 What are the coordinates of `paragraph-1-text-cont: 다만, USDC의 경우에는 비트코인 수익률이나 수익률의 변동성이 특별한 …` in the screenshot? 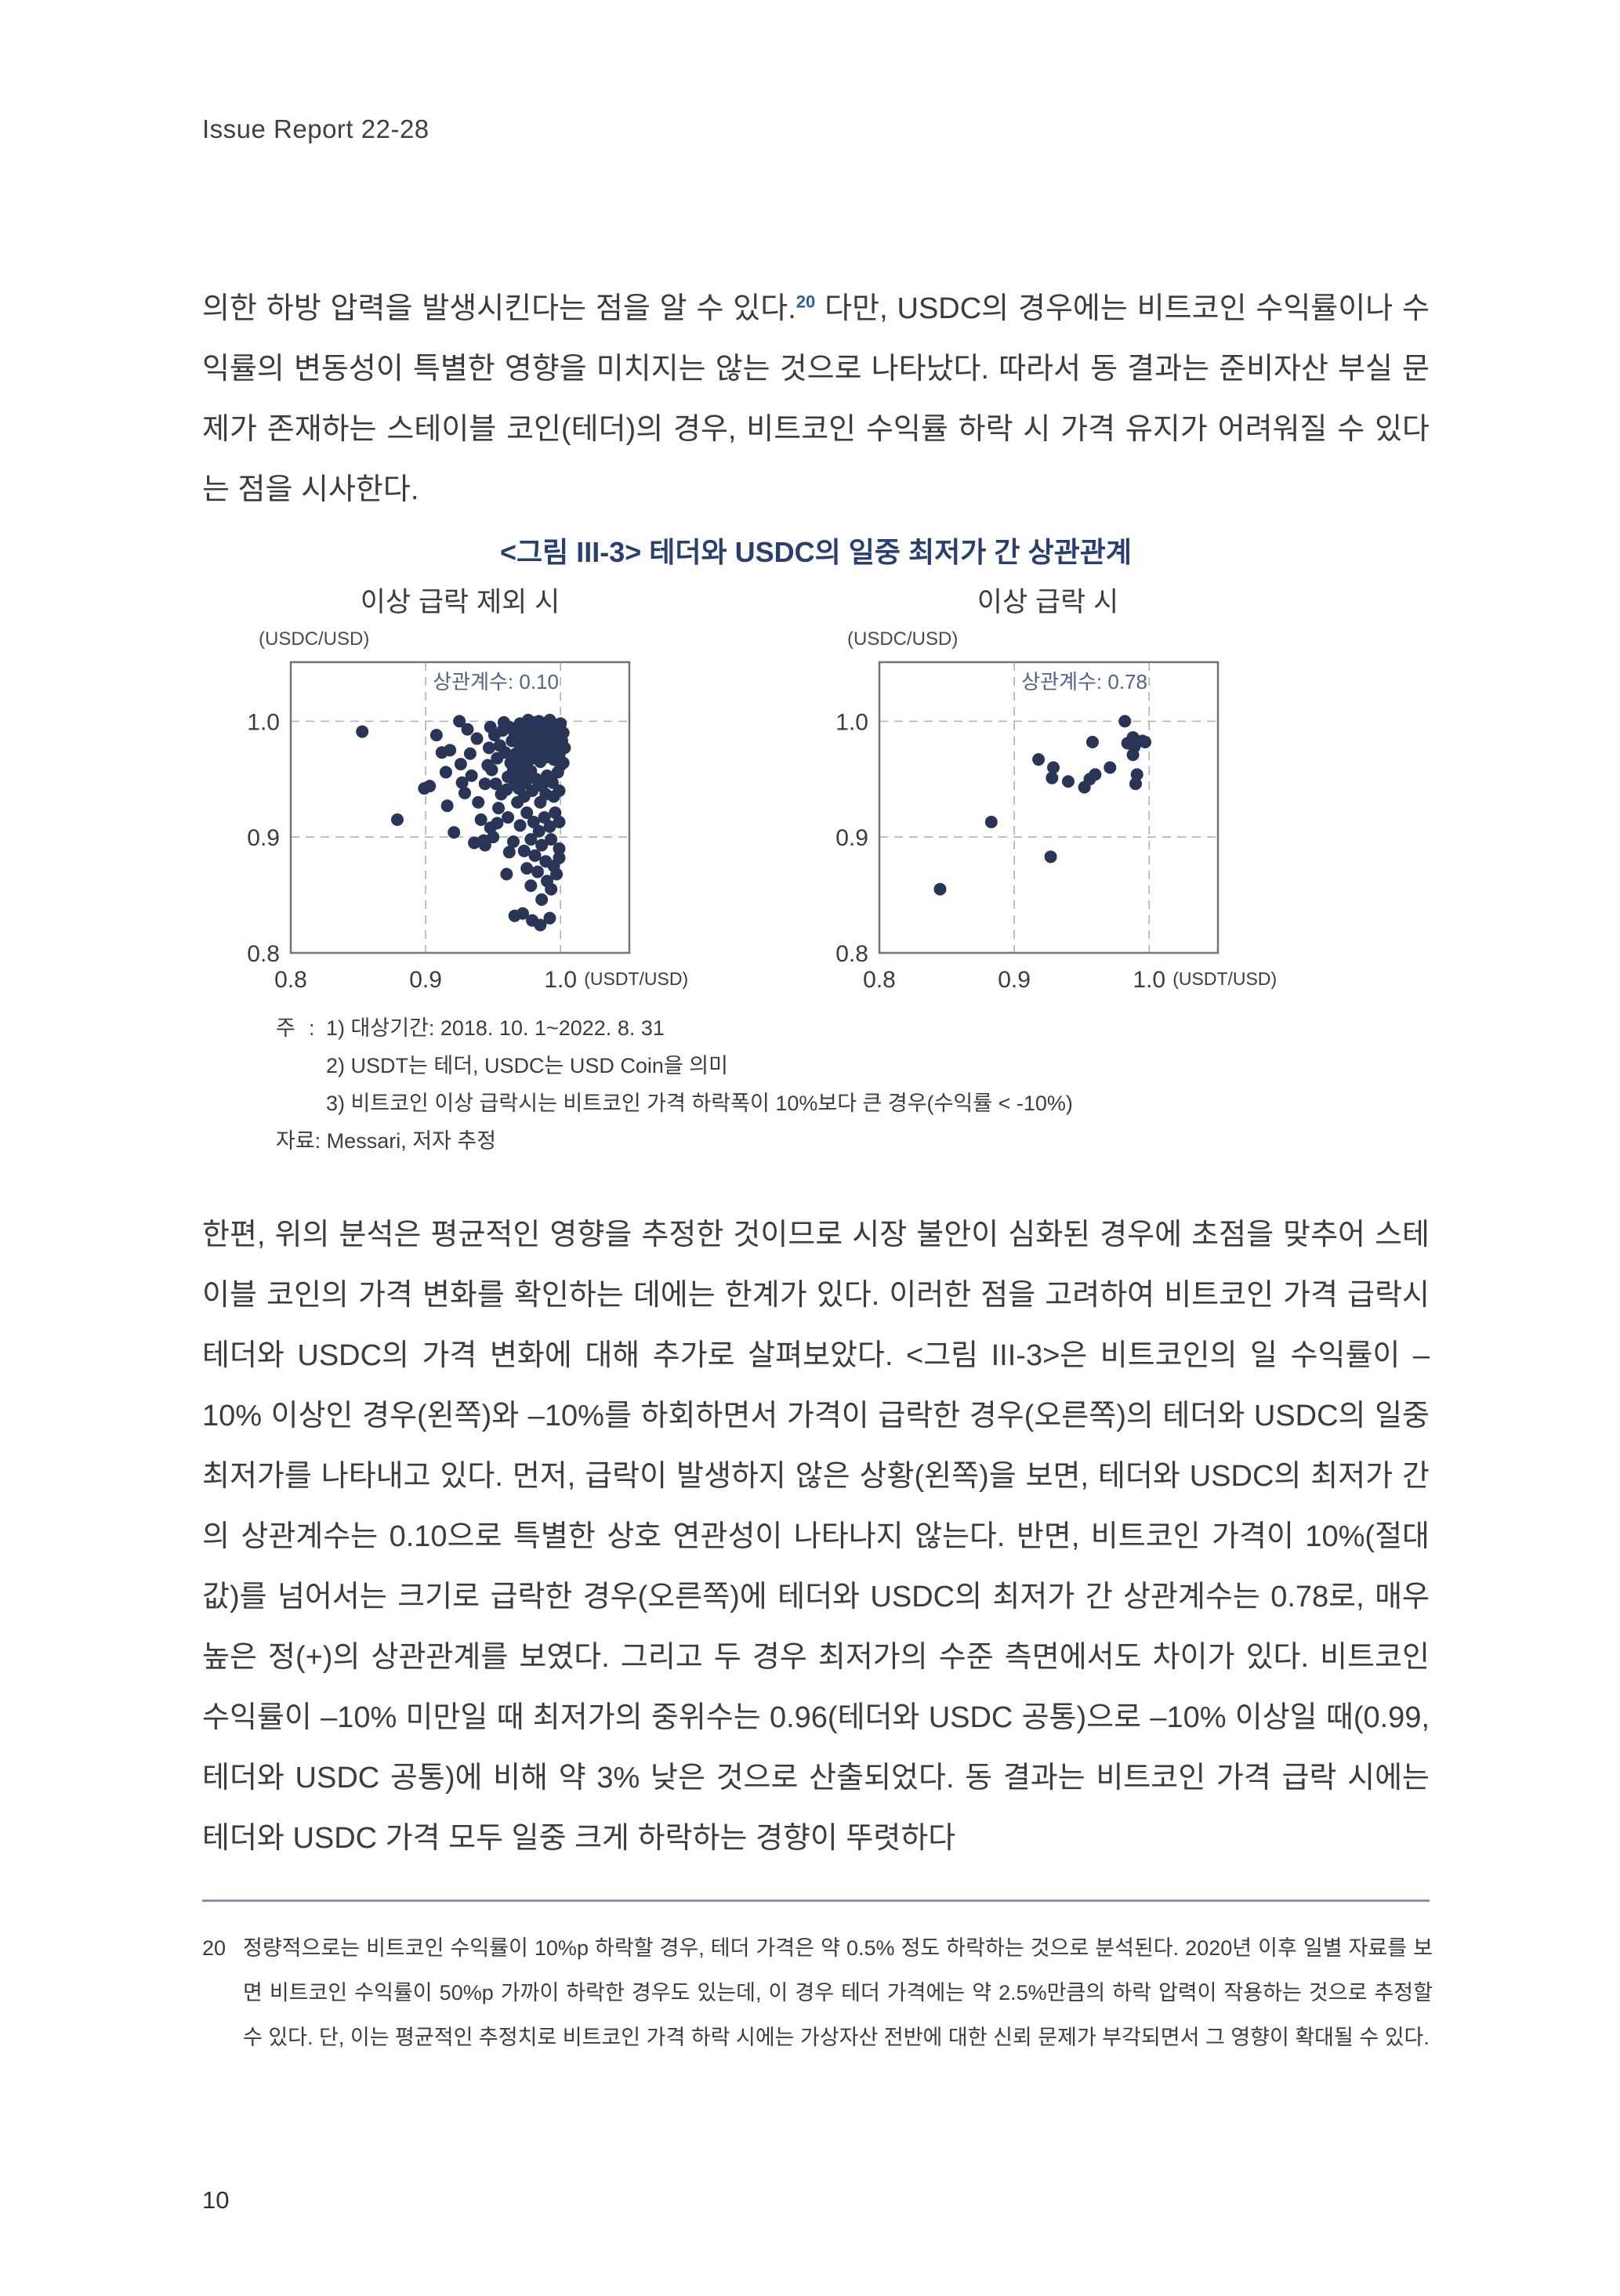 It's located at (816, 399).